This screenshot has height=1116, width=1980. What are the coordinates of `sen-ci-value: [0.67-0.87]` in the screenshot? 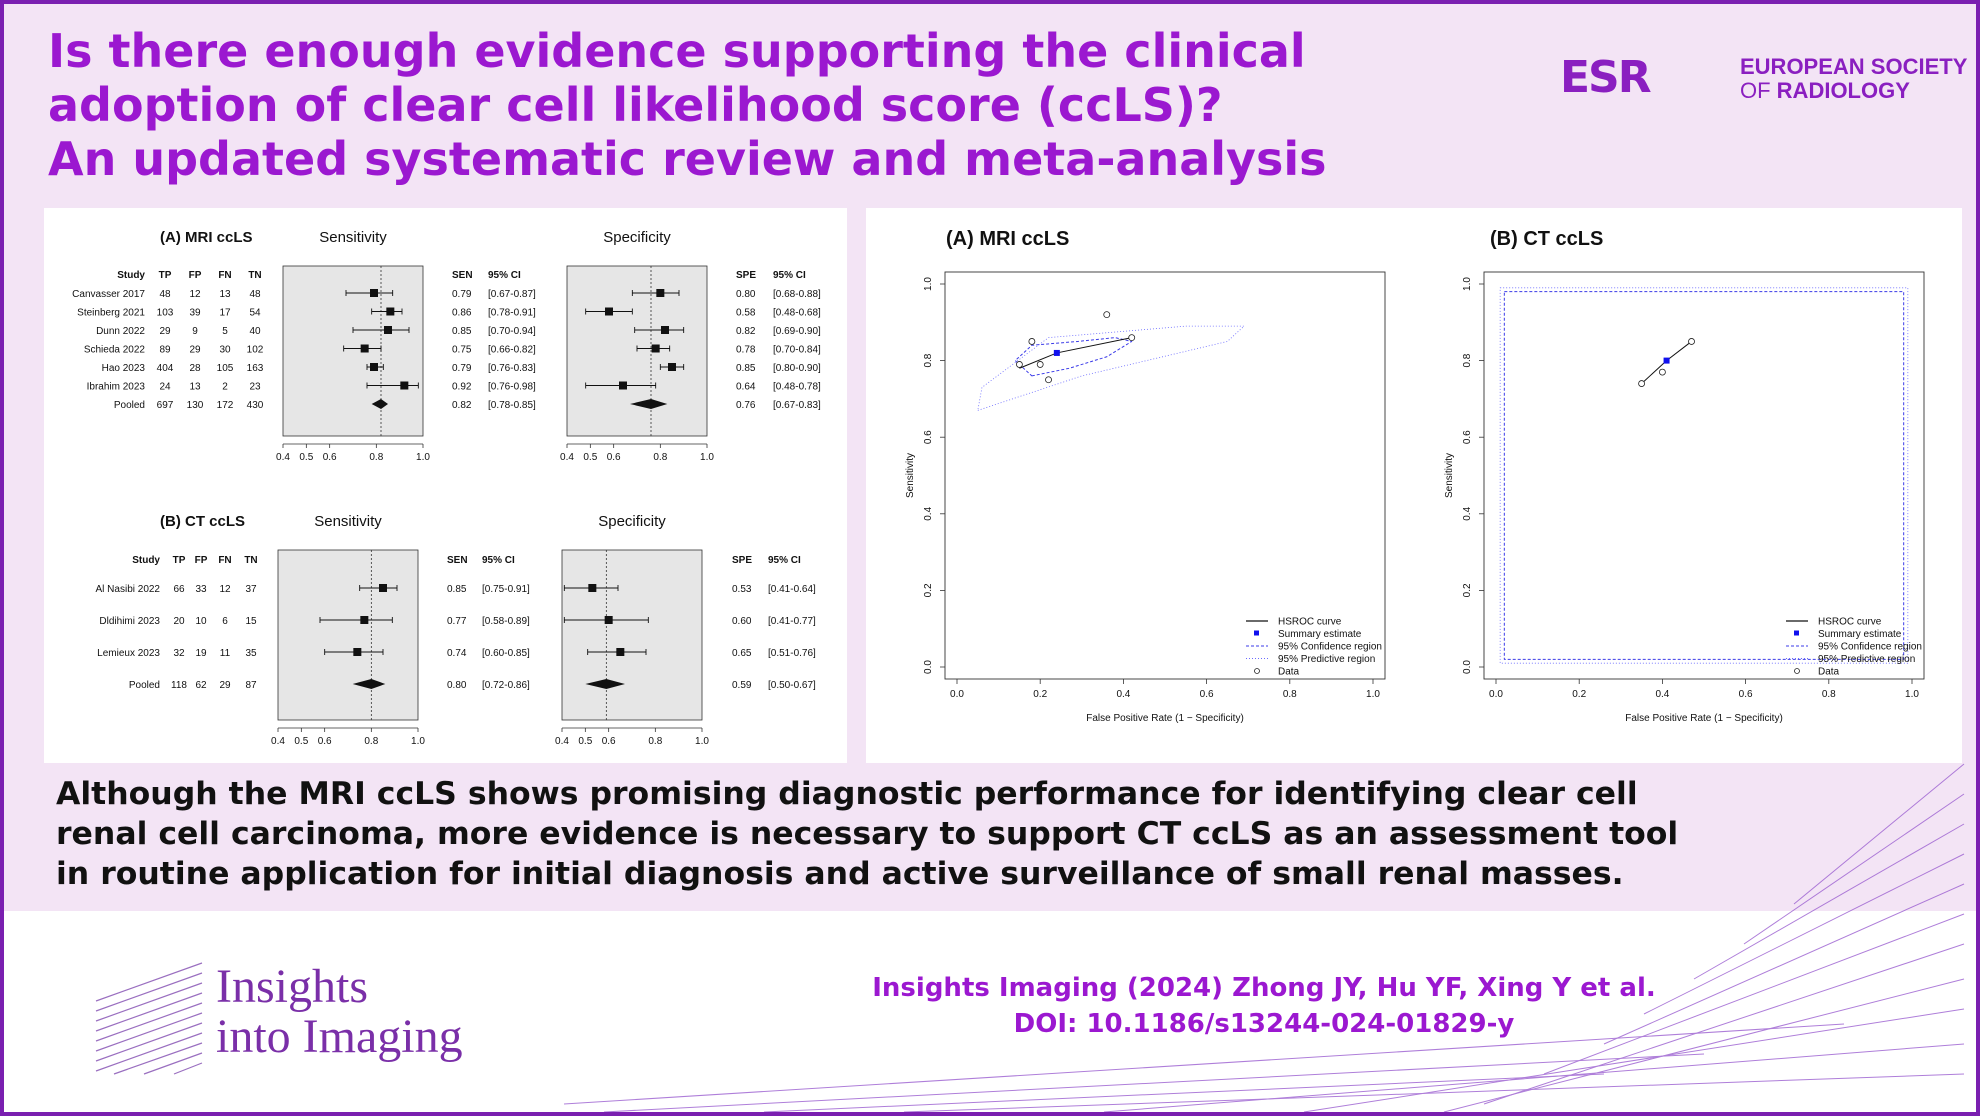 It's located at (512, 294).